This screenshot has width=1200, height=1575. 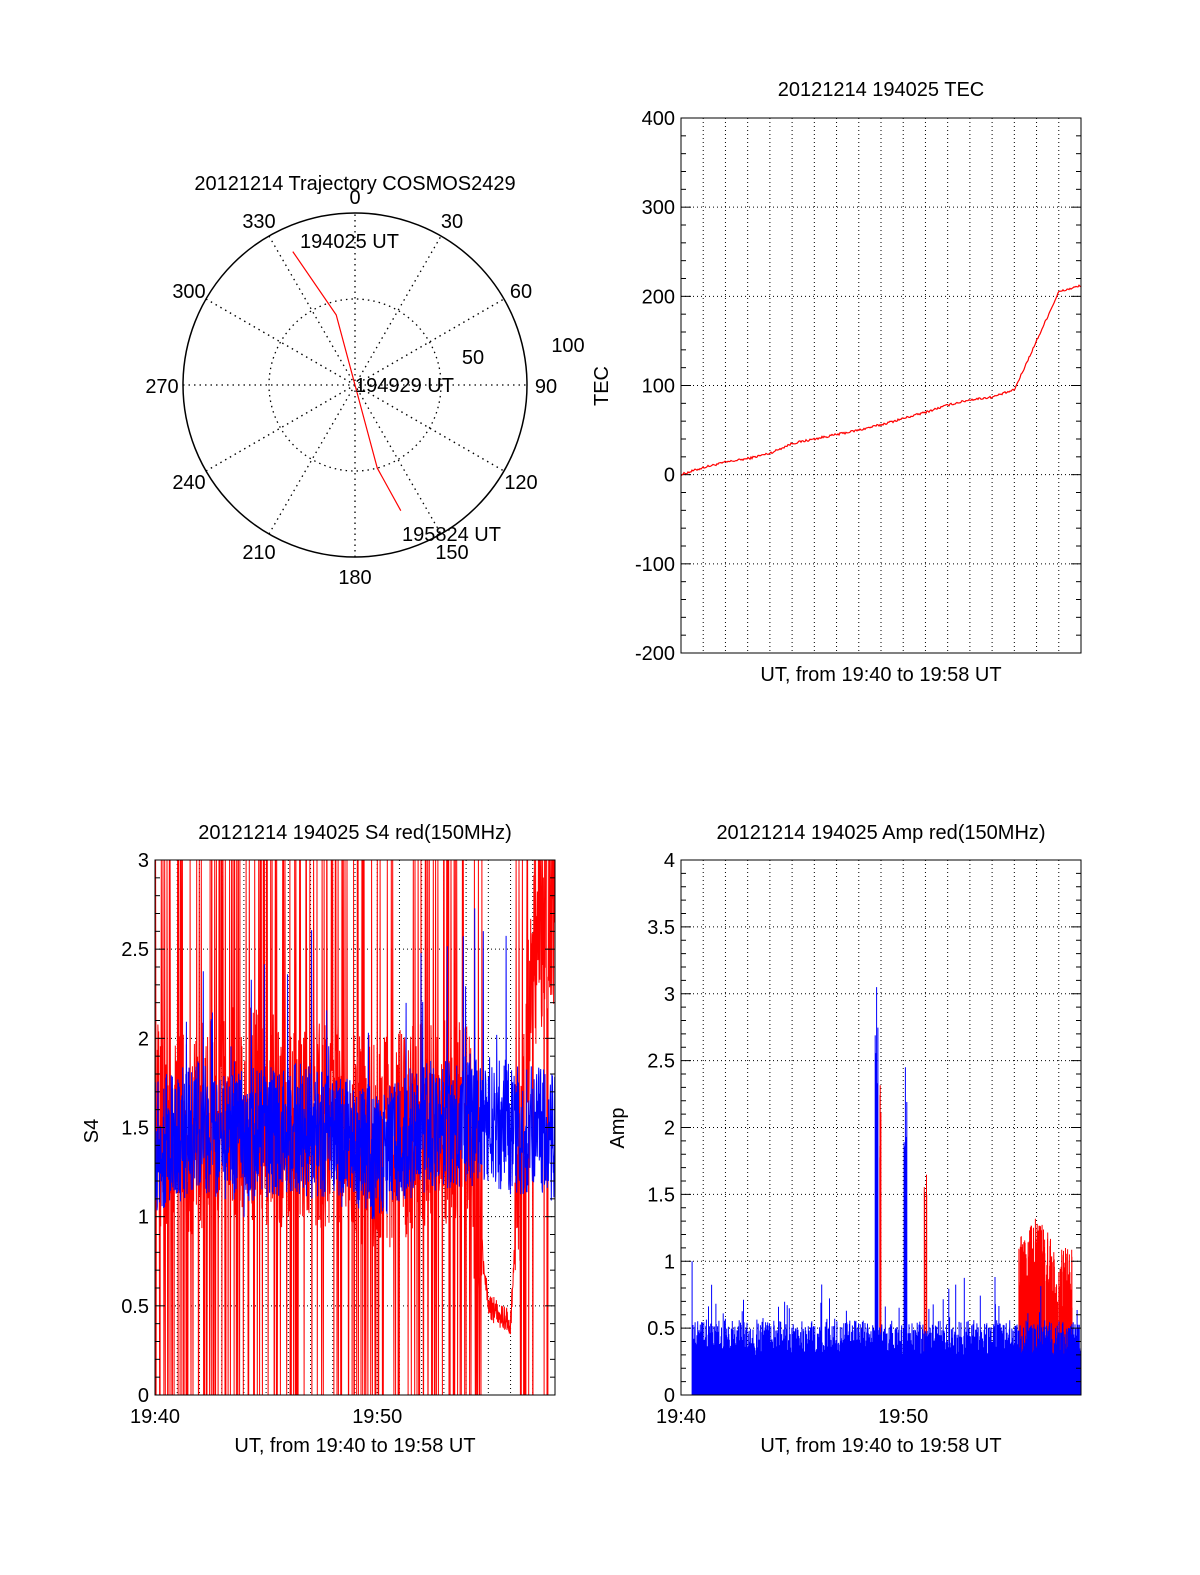 I want to click on tec-ytick-label: -100, so click(x=655, y=565).